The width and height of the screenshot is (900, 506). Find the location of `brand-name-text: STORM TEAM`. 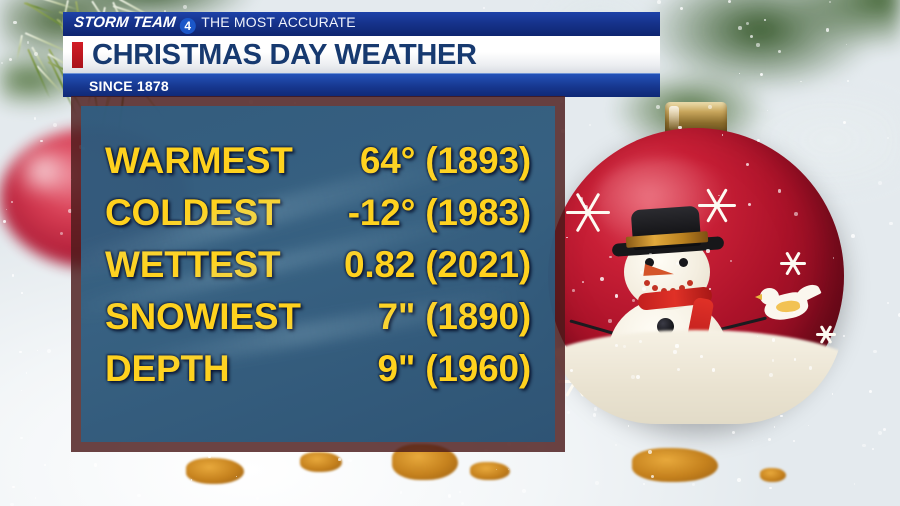

brand-name-text: STORM TEAM is located at coordinates (125, 22).